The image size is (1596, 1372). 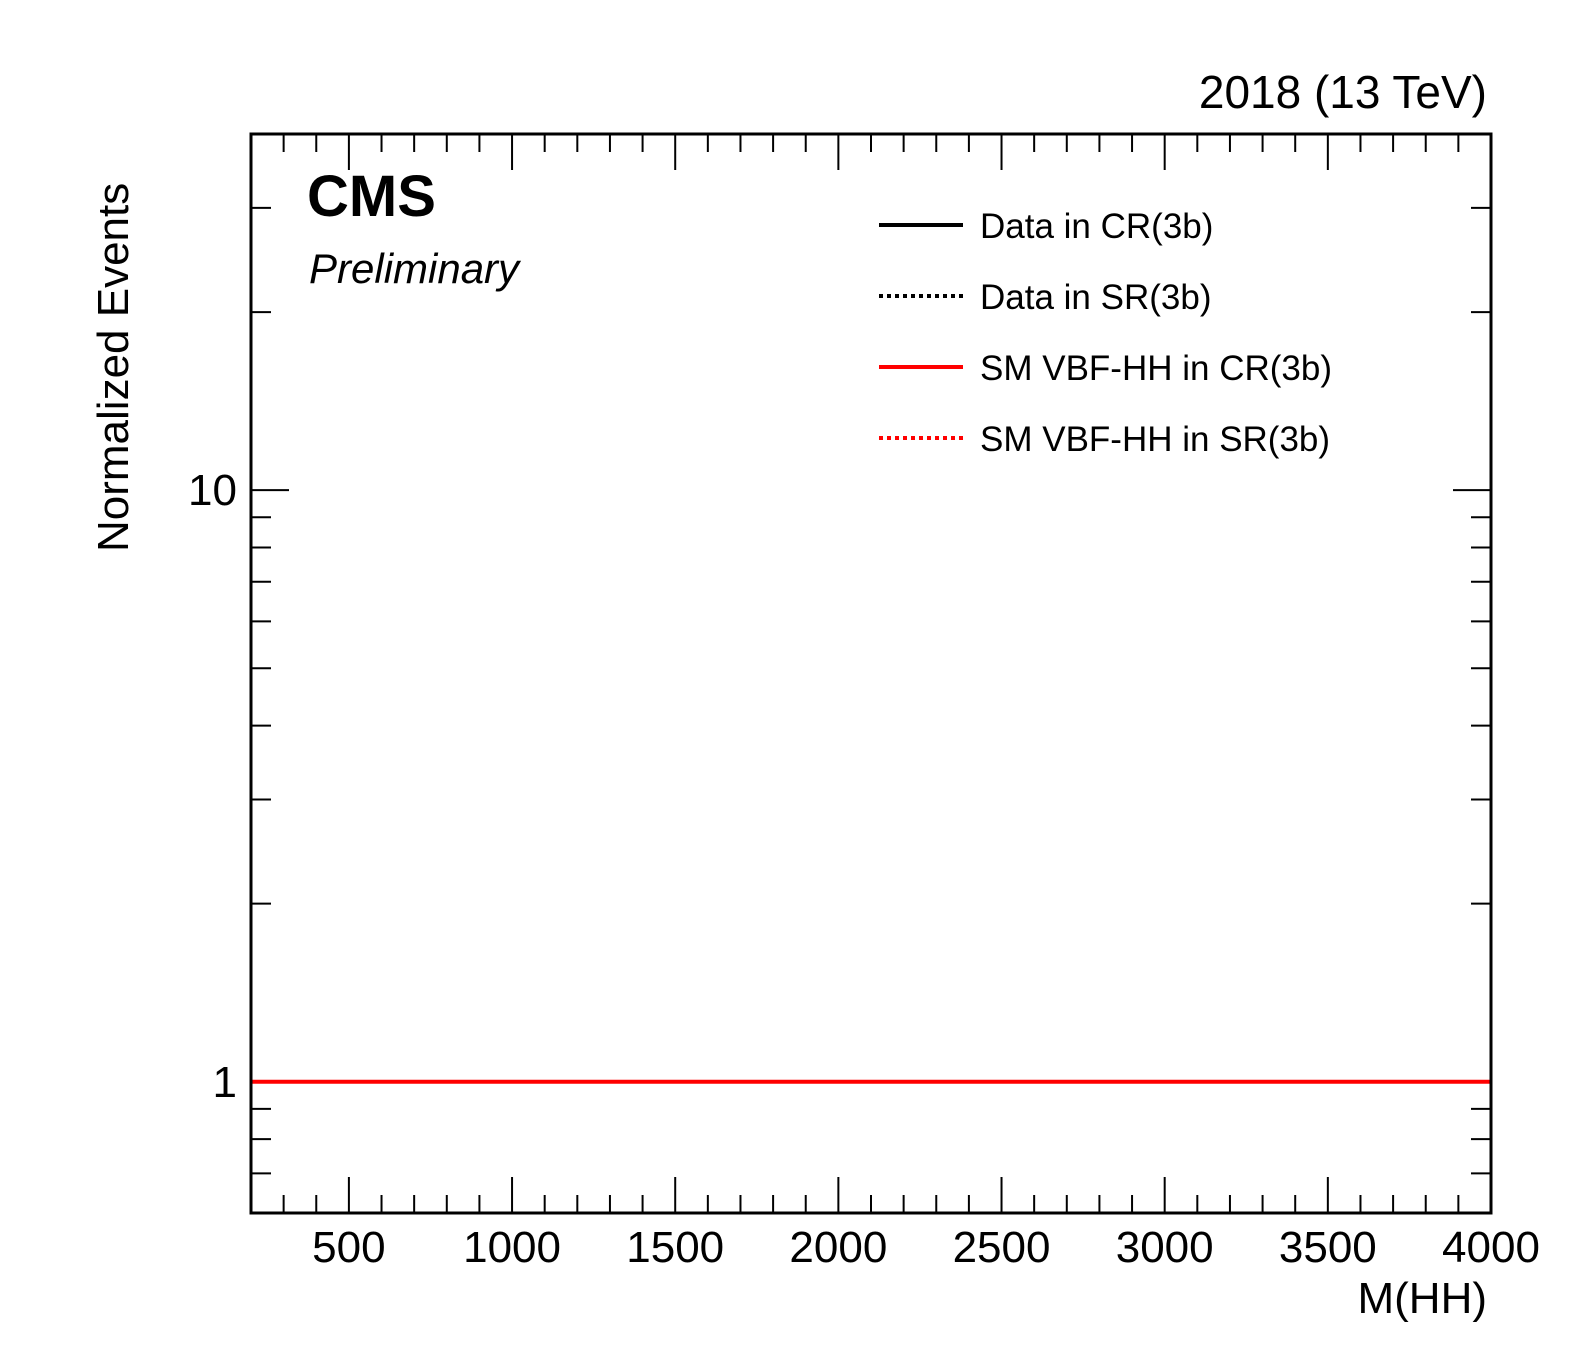 What do you see at coordinates (675, 1247) in the screenshot?
I see `x-tick-label: 1500` at bounding box center [675, 1247].